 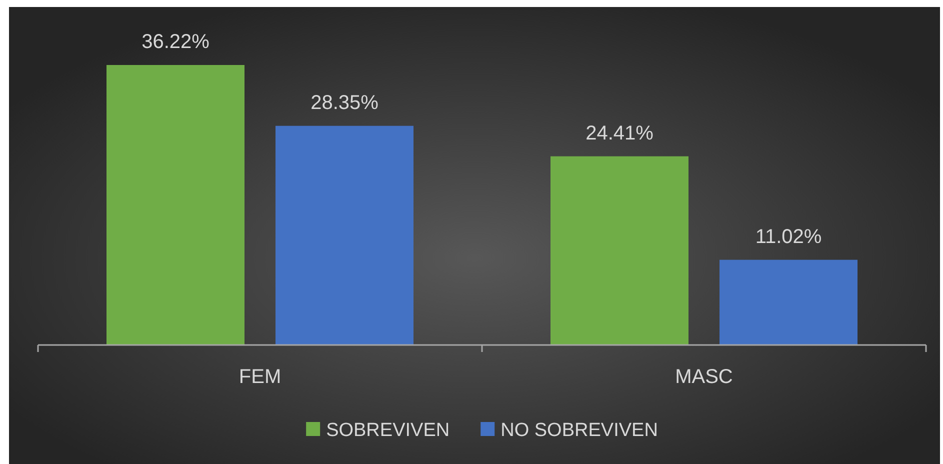 What do you see at coordinates (388, 430) in the screenshot?
I see `legend-label: SOBREVIVEN` at bounding box center [388, 430].